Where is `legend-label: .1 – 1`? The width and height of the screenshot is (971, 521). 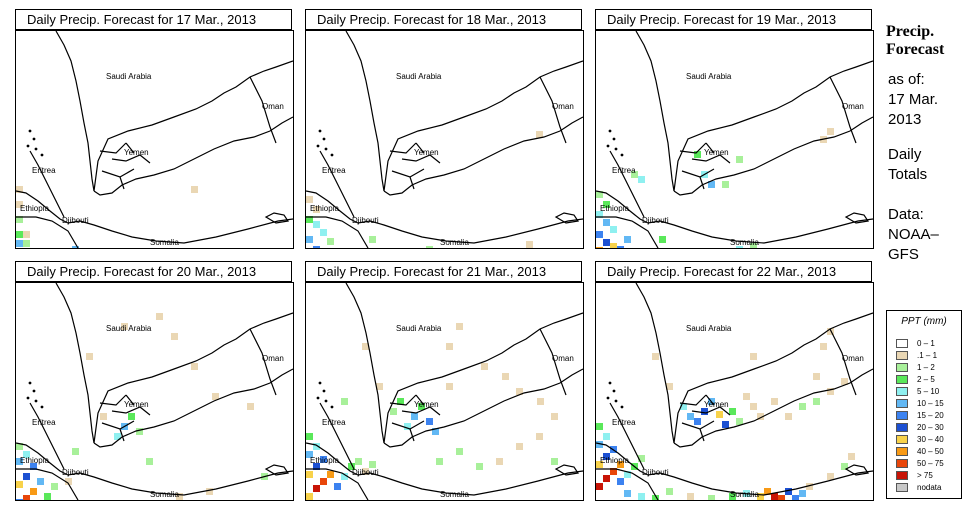
legend-label: .1 – 1 is located at coordinates (927, 355).